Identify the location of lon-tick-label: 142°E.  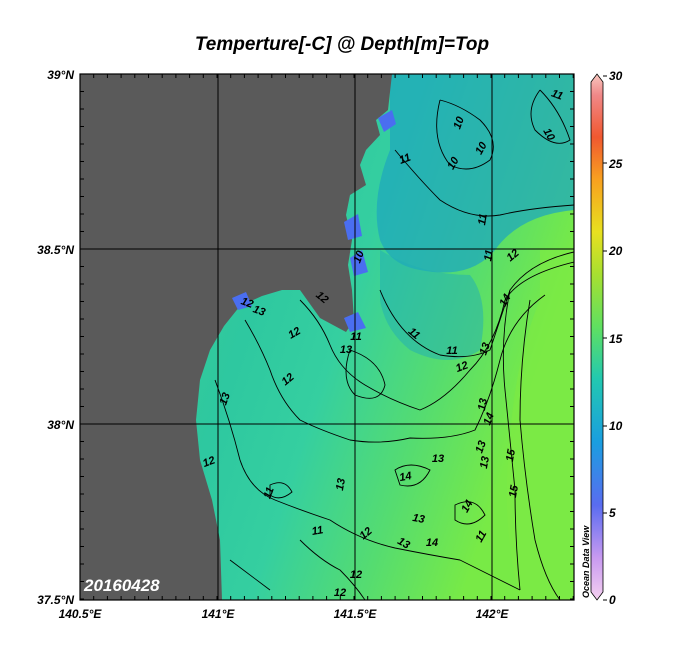
(493, 614).